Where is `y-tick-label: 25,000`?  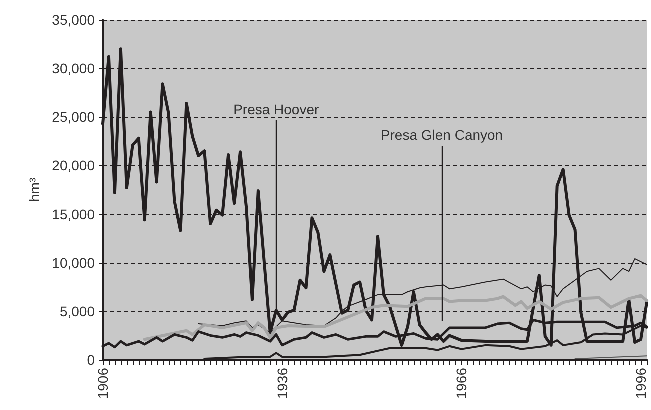
y-tick-label: 25,000 is located at coordinates (74, 117).